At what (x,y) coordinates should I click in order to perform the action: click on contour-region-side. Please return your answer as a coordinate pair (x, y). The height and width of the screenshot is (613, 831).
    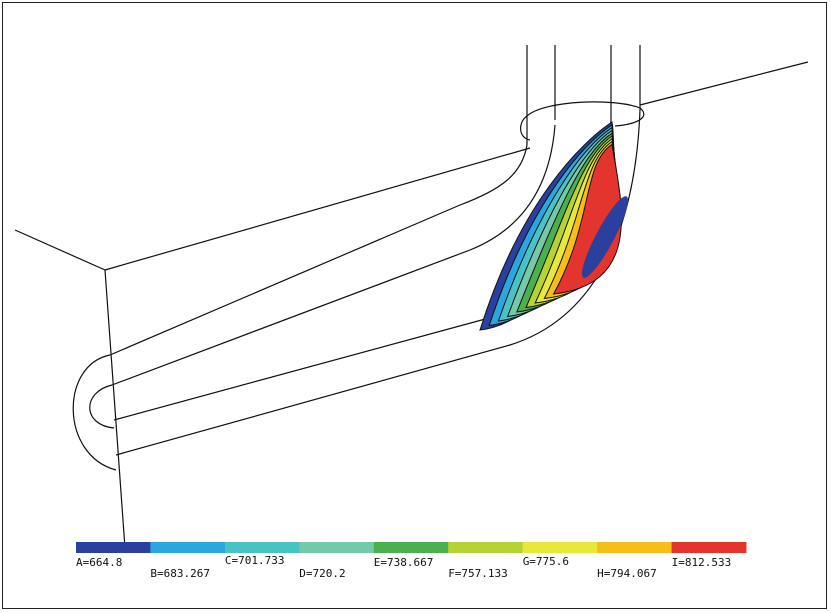
    Looking at the image, I should click on (605, 237).